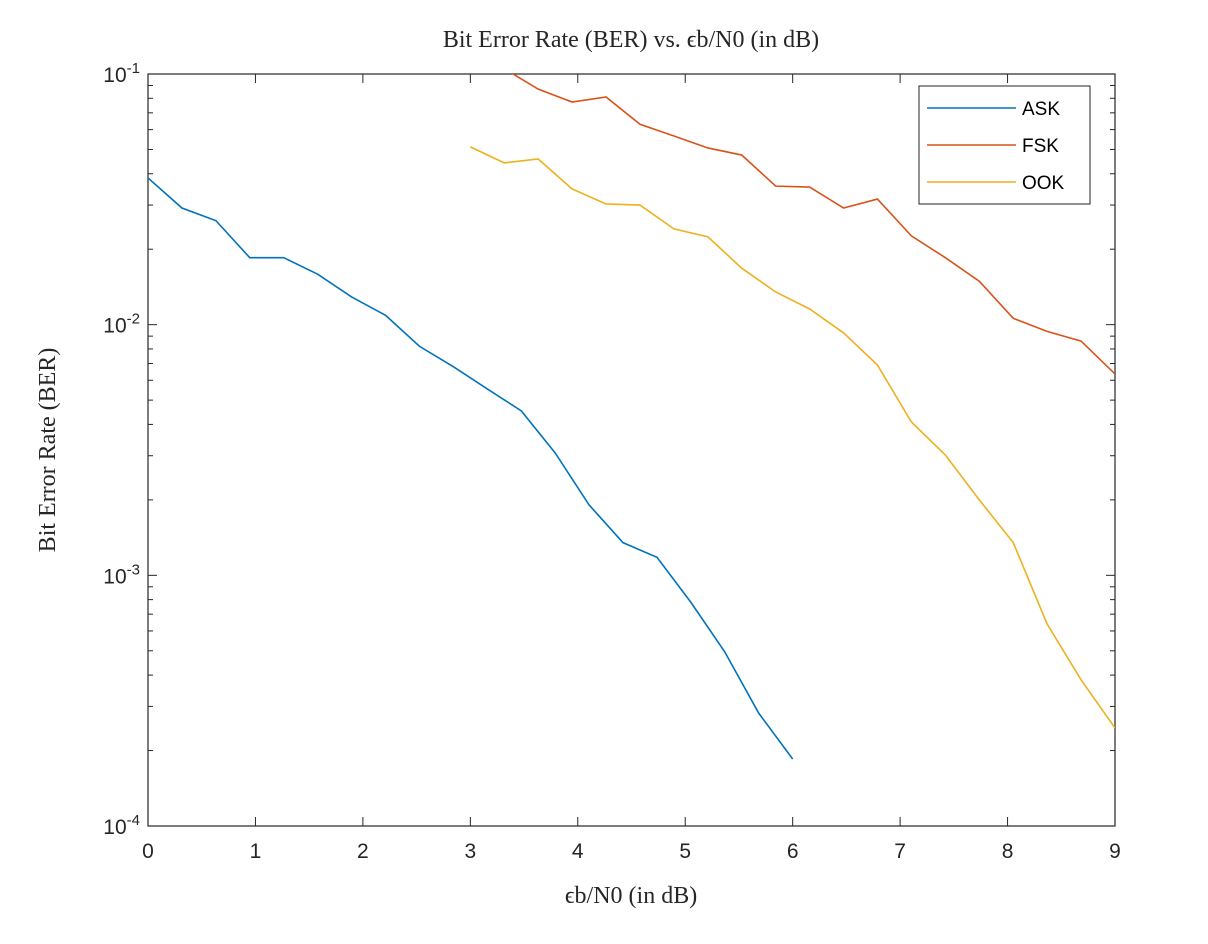  I want to click on x-tick-label: 4, so click(578, 851).